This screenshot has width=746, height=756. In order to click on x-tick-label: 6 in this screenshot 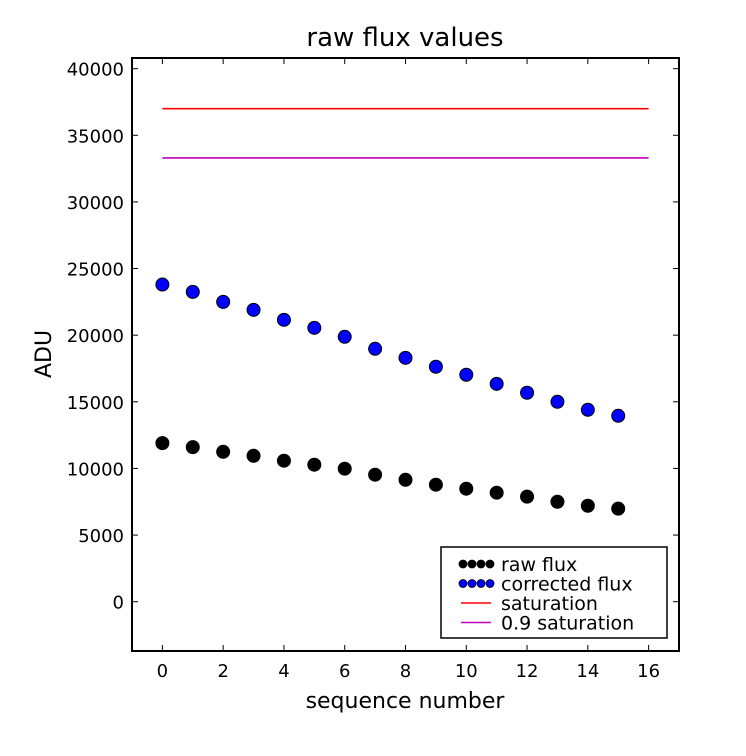, I will do `click(344, 671)`.